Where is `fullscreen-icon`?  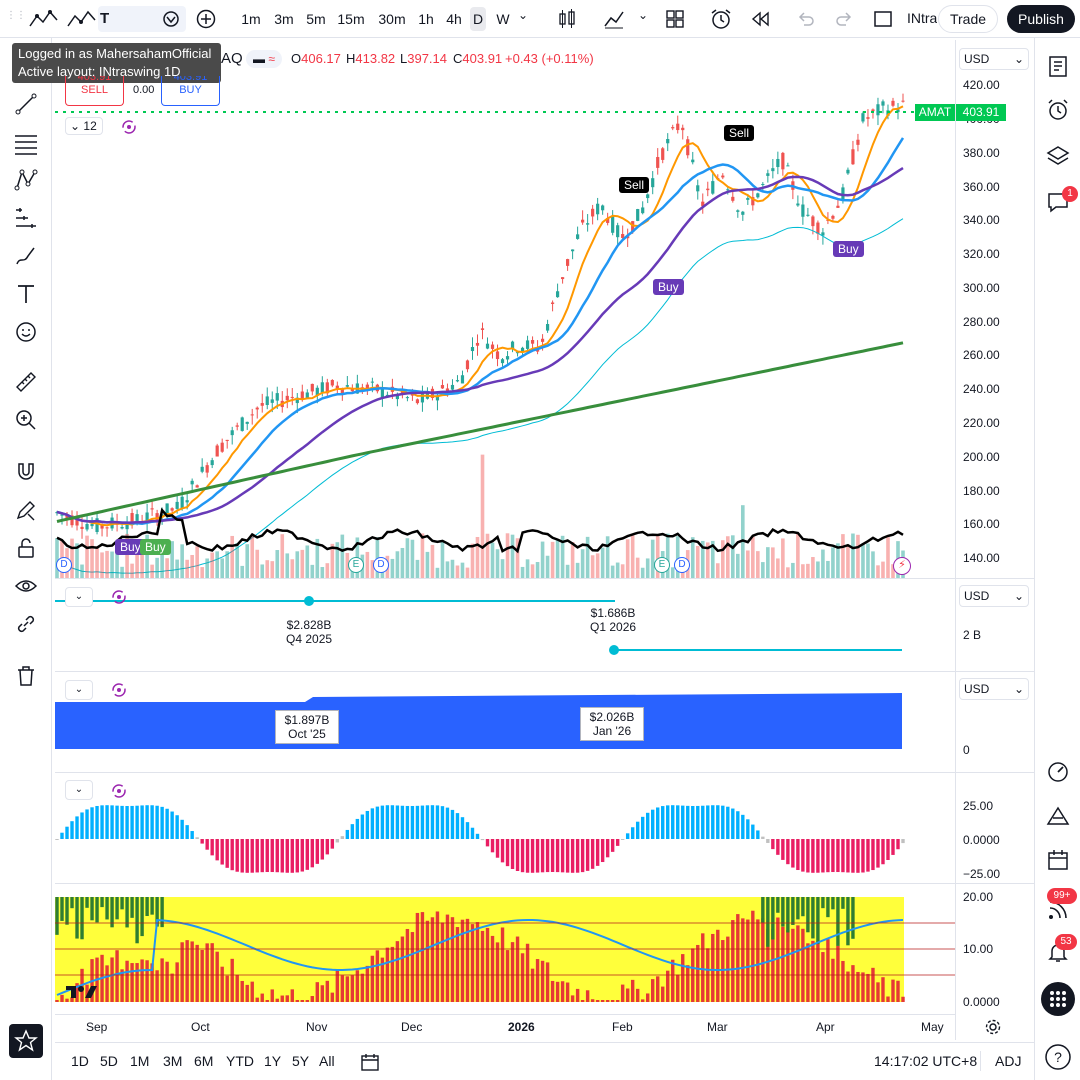
fullscreen-icon is located at coordinates (883, 19).